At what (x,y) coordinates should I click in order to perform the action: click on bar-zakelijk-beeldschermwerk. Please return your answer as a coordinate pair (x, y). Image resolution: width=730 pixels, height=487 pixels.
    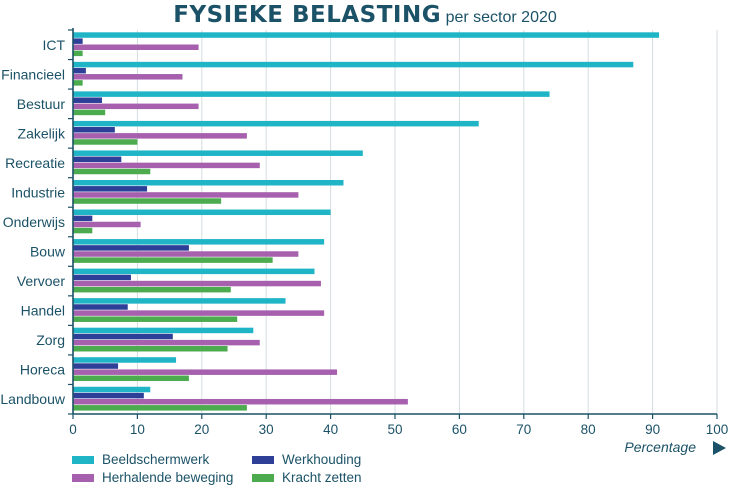
    Looking at the image, I should click on (276, 123).